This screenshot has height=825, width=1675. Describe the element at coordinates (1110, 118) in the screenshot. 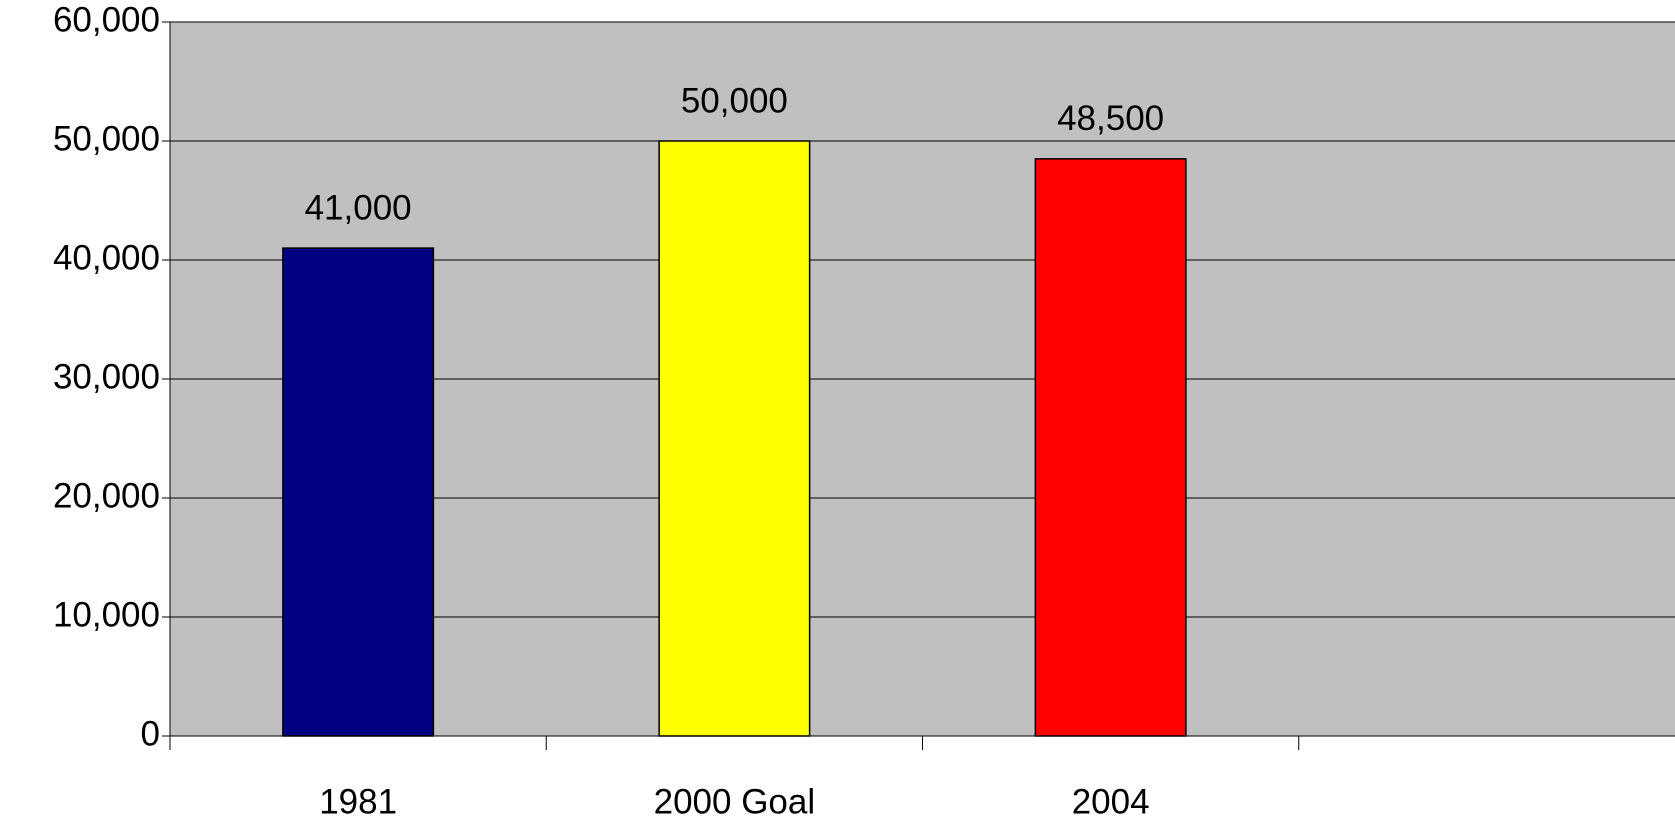

I see `data-label: 48,500` at that location.